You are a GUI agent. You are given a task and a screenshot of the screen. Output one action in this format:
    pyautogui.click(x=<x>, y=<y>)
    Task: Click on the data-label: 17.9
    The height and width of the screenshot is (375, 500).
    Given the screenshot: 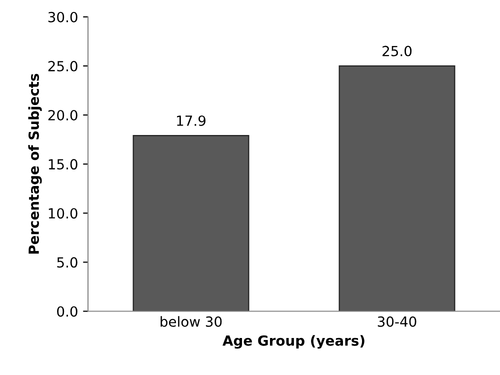 What is the action you would take?
    pyautogui.click(x=191, y=120)
    